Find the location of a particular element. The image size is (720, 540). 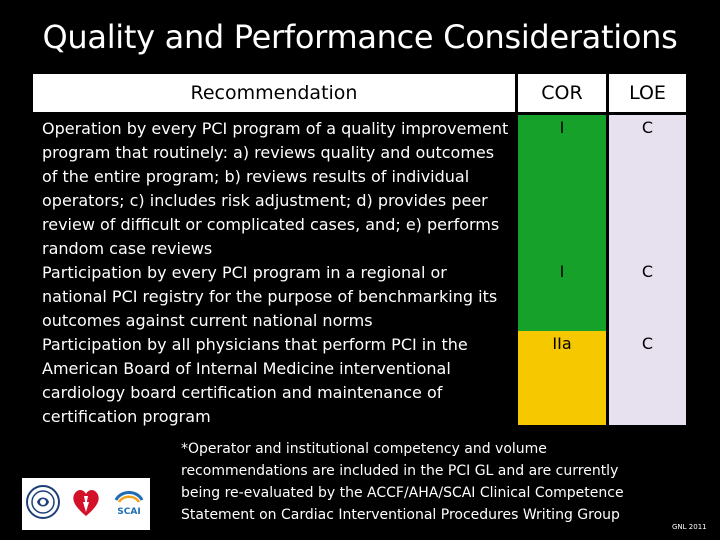

loe-row-1: C is located at coordinates (647, 127).